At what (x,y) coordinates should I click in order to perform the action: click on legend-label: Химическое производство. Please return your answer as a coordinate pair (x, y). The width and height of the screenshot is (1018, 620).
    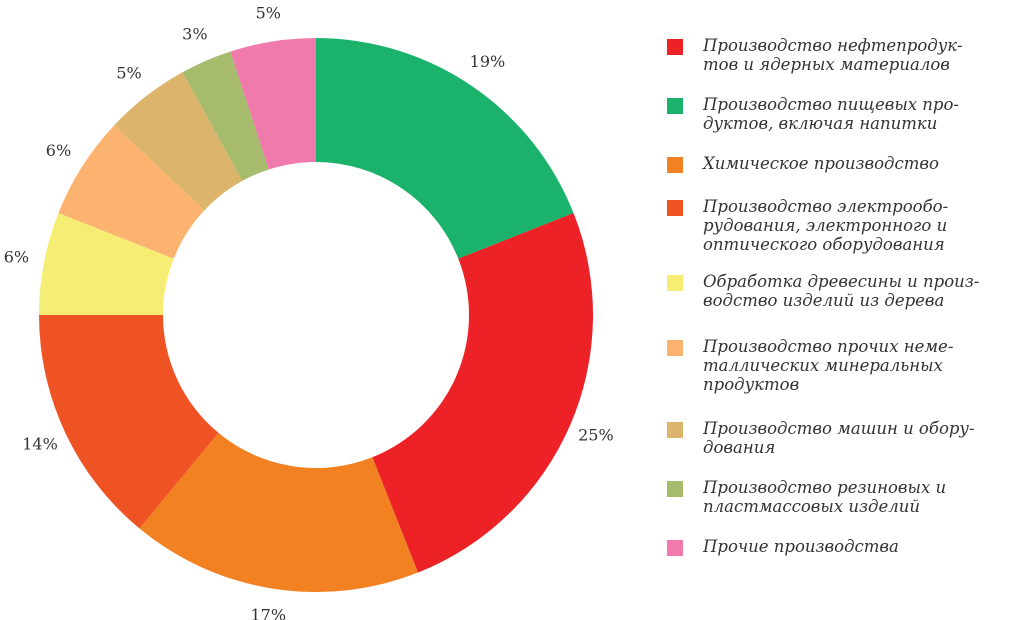
    Looking at the image, I should click on (821, 163).